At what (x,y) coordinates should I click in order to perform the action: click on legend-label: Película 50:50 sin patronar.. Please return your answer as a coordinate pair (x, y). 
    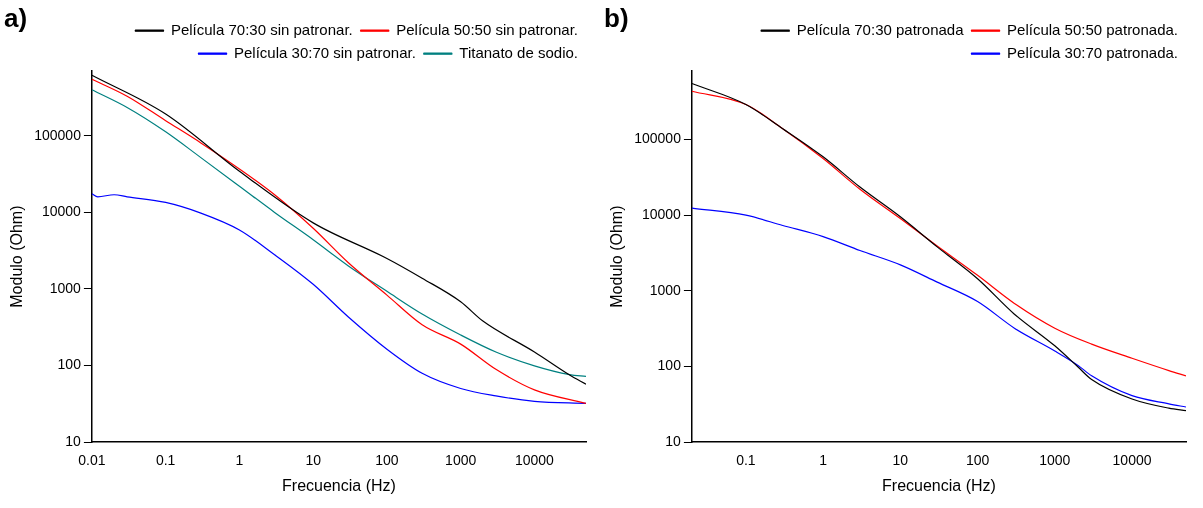
    Looking at the image, I should click on (487, 29).